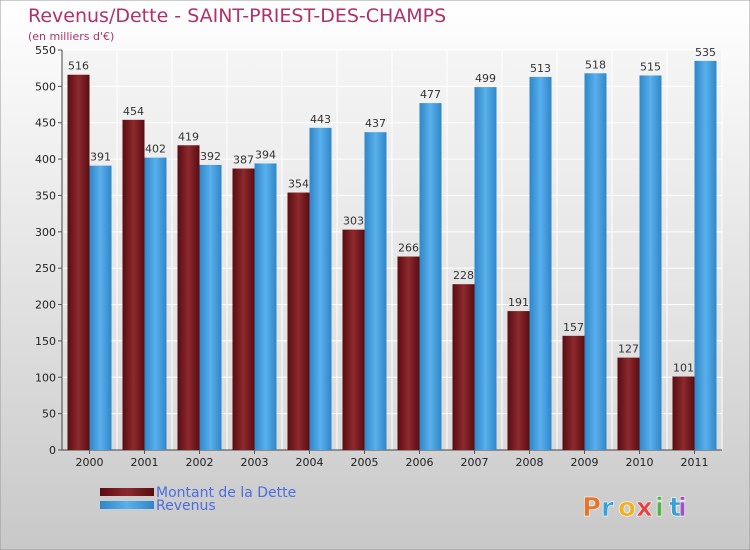 The image size is (750, 550). What do you see at coordinates (226, 493) in the screenshot?
I see `legend-label-dette: Montant de la Dette` at bounding box center [226, 493].